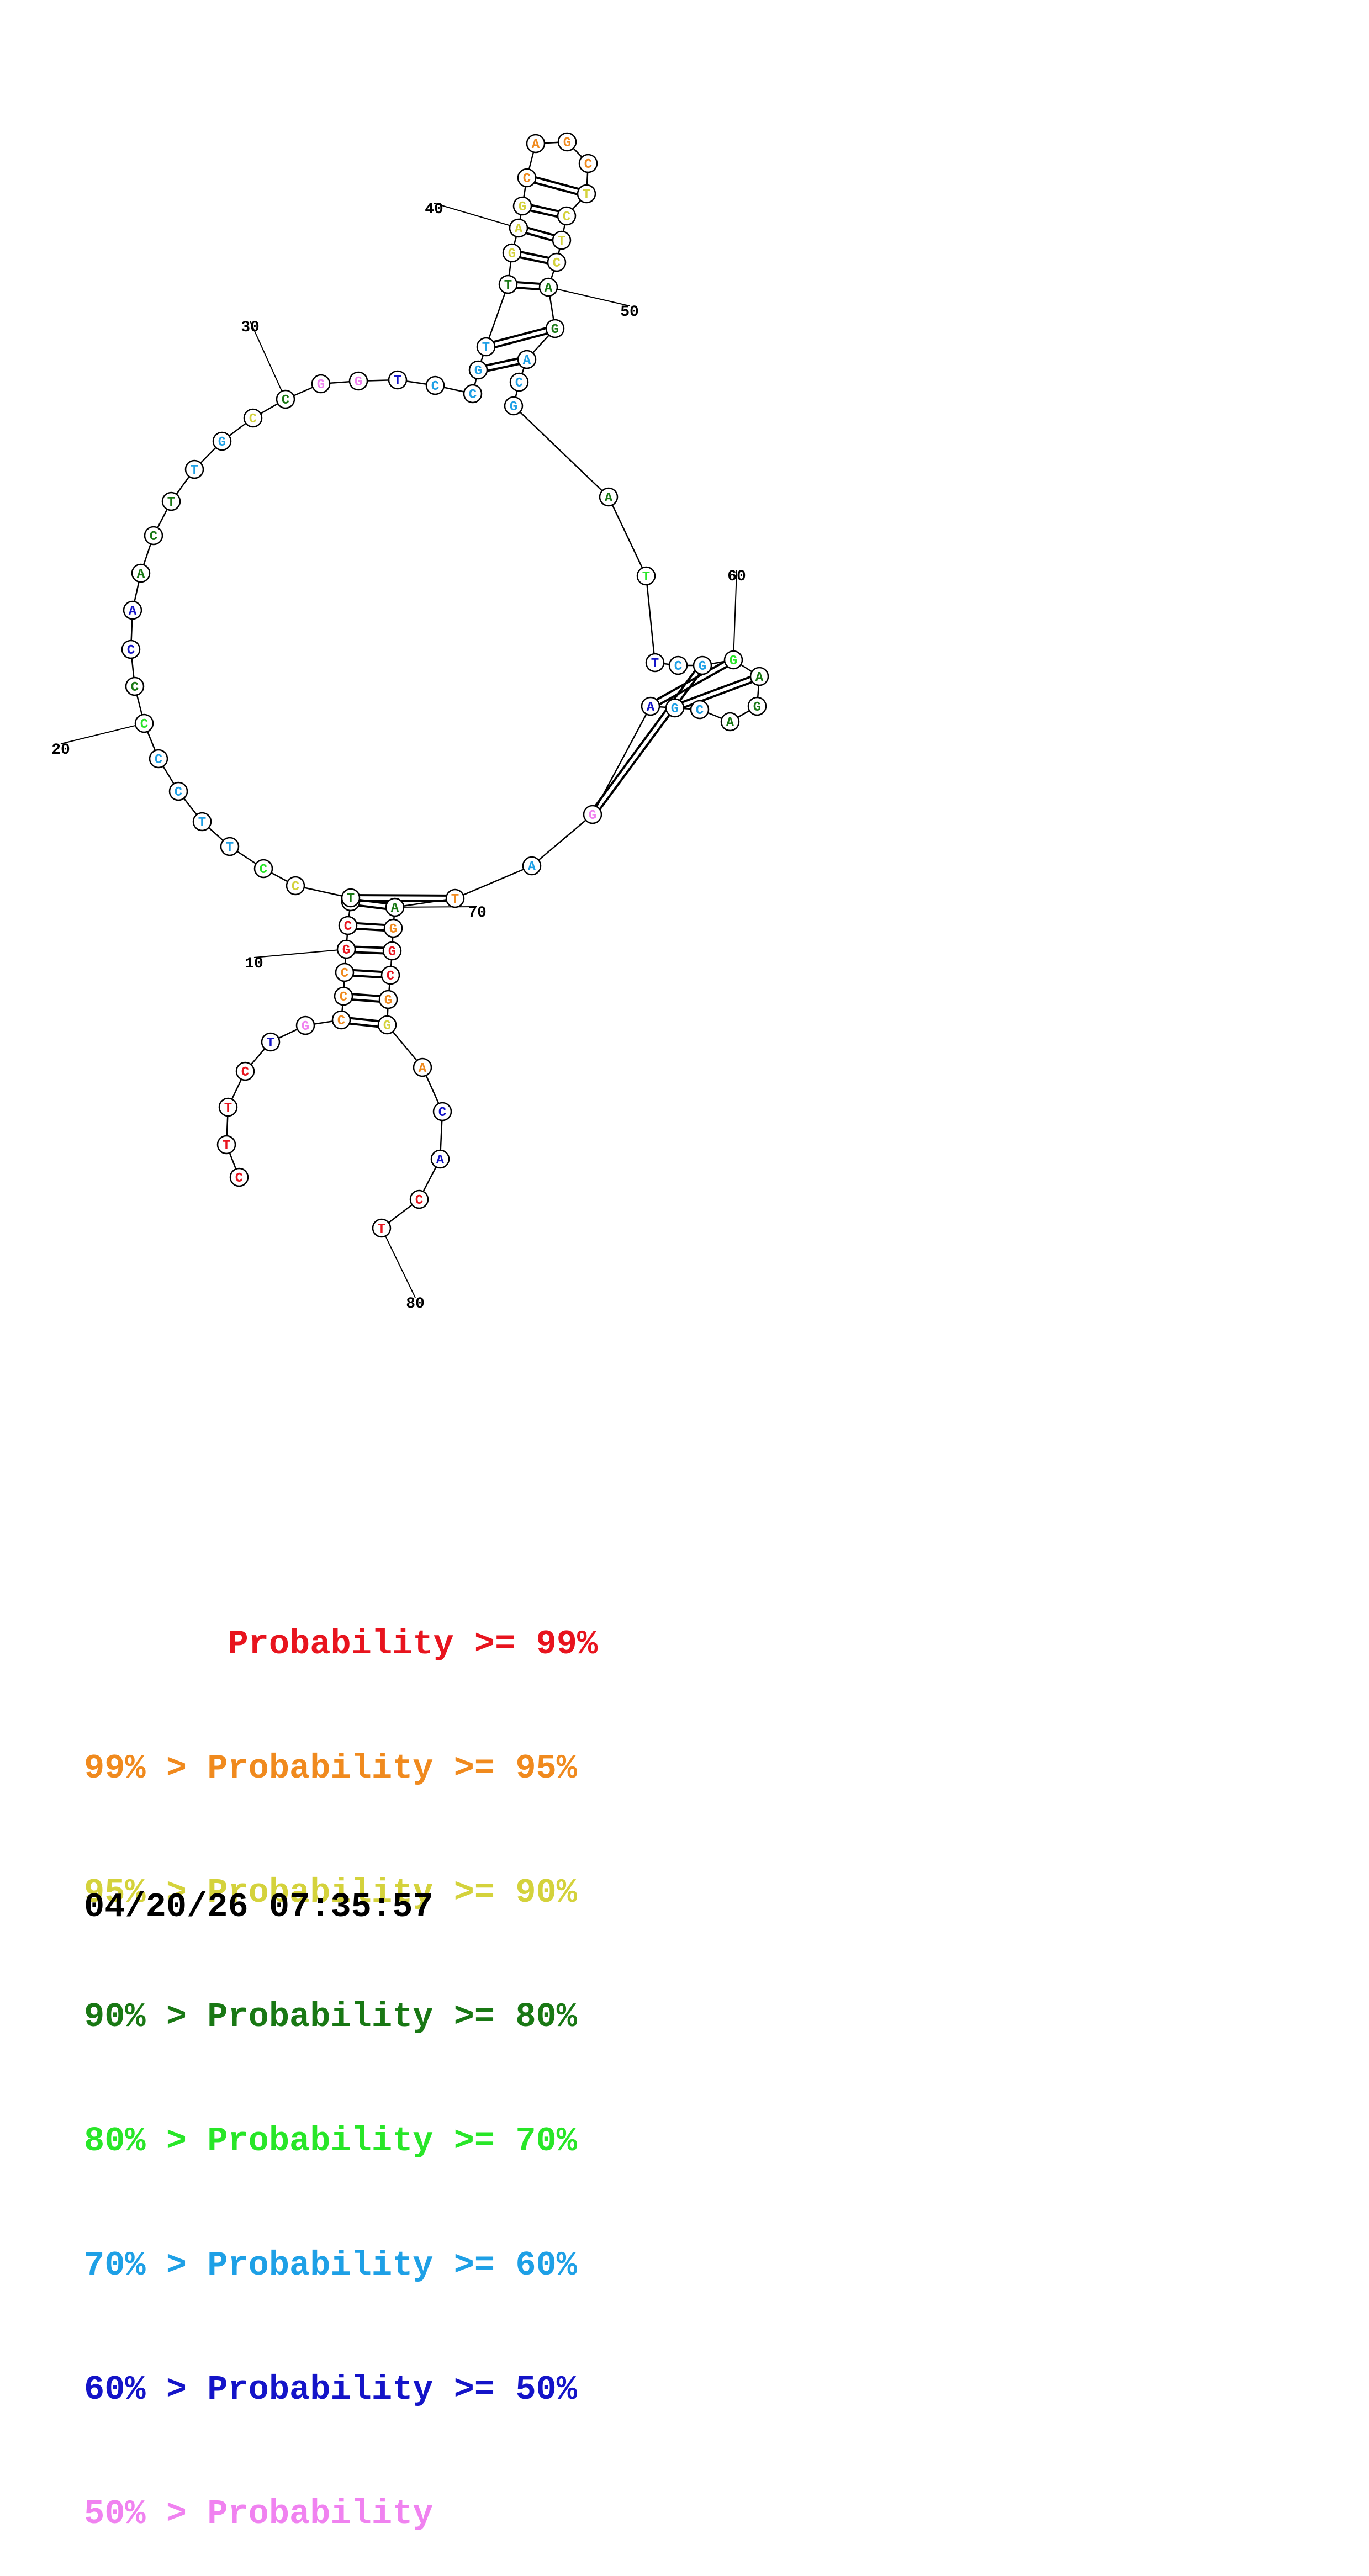 The width and height of the screenshot is (1369, 2576). Describe the element at coordinates (434, 210) in the screenshot. I see `position-label-40: 40` at that location.